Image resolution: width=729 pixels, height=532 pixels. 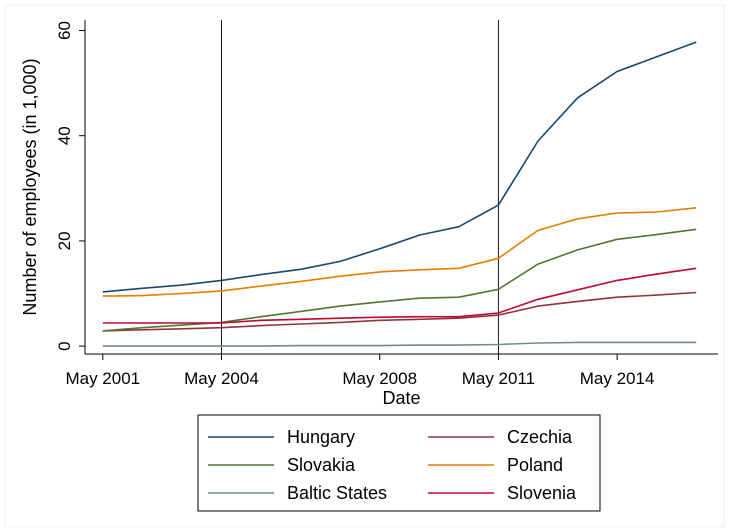 What do you see at coordinates (399, 463) in the screenshot?
I see `legend-box` at bounding box center [399, 463].